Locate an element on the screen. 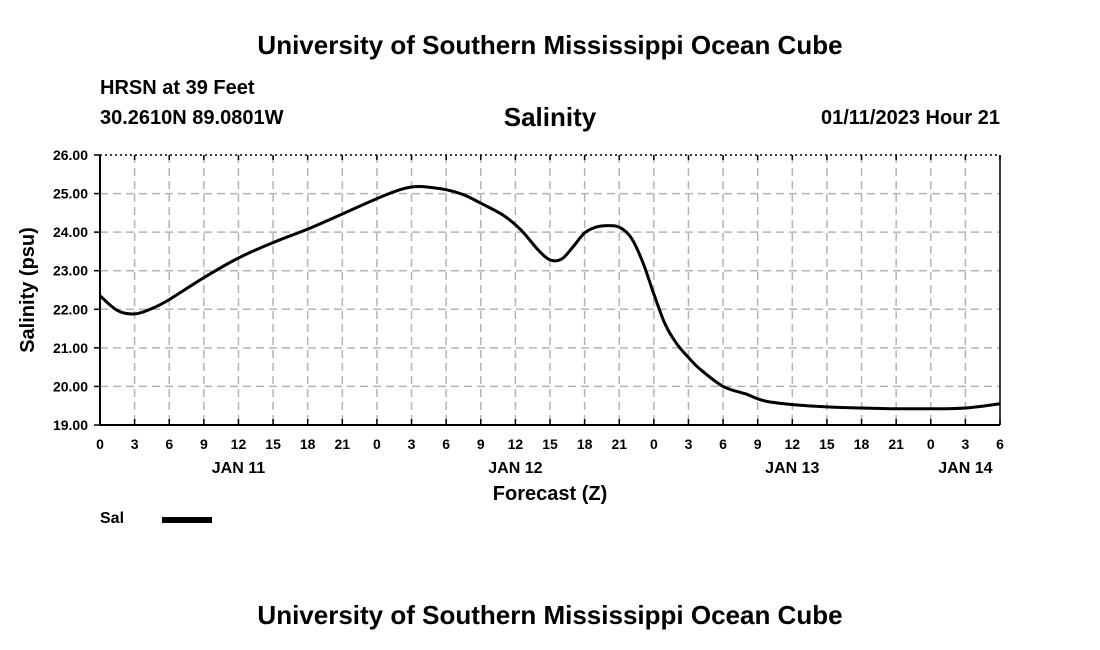 The height and width of the screenshot is (650, 1100). x-date-label: JAN 11 is located at coordinates (238, 468).